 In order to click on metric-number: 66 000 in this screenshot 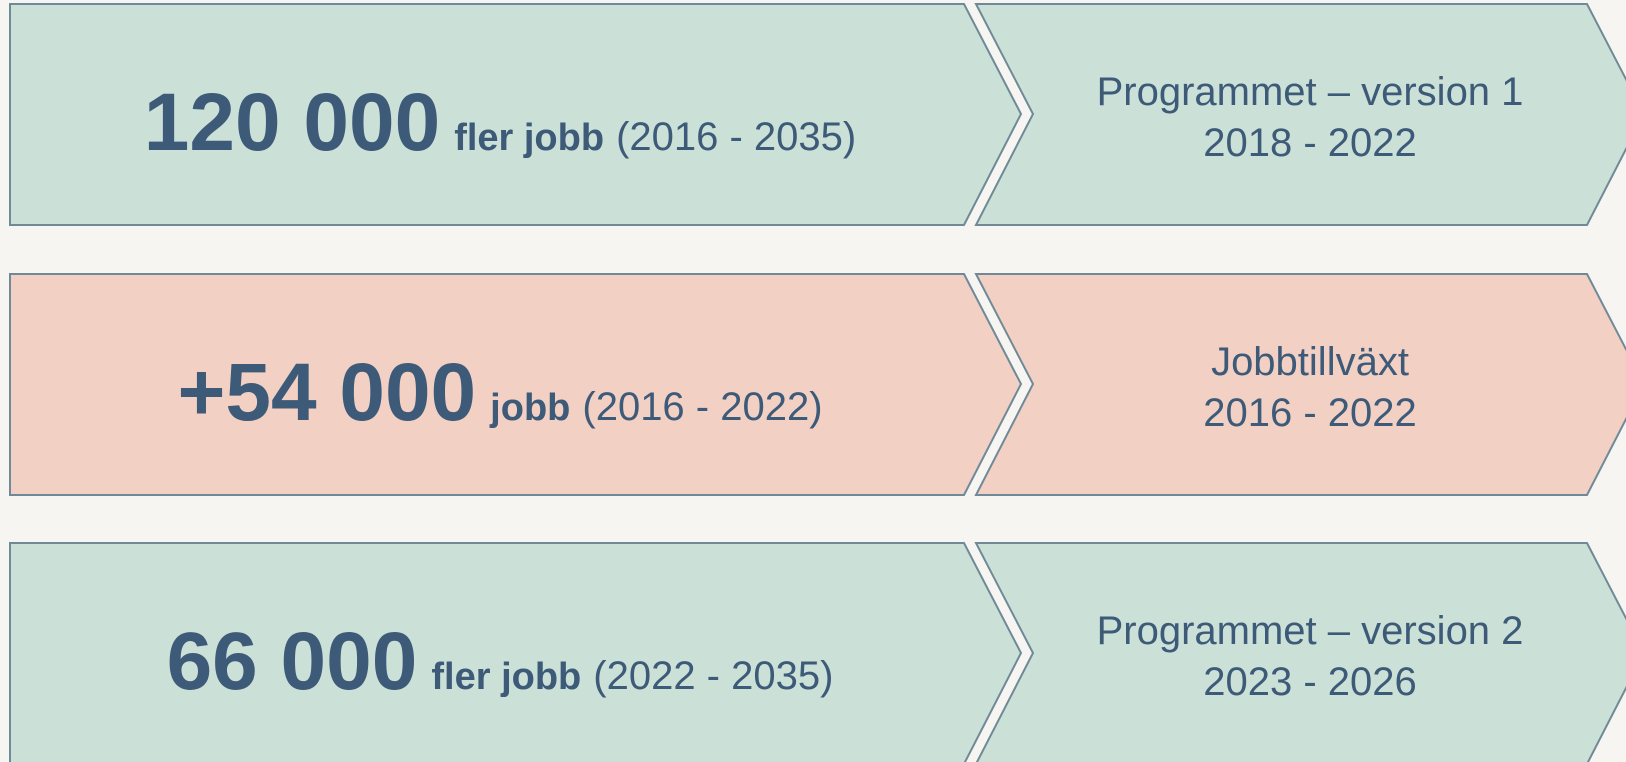, I will do `click(292, 661)`.